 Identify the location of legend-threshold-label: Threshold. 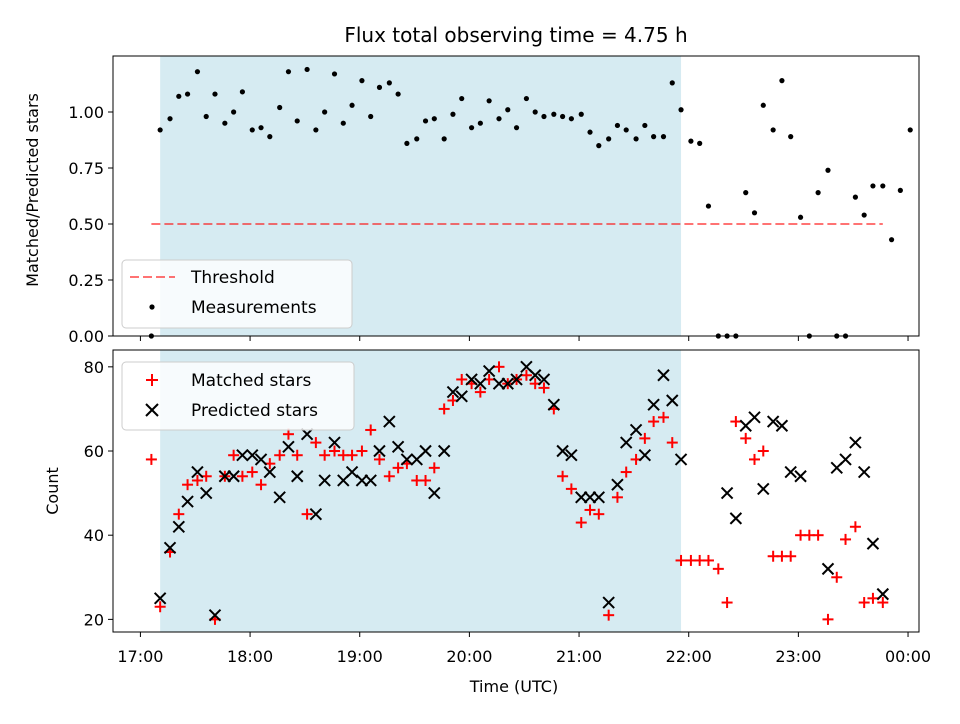
(232, 278).